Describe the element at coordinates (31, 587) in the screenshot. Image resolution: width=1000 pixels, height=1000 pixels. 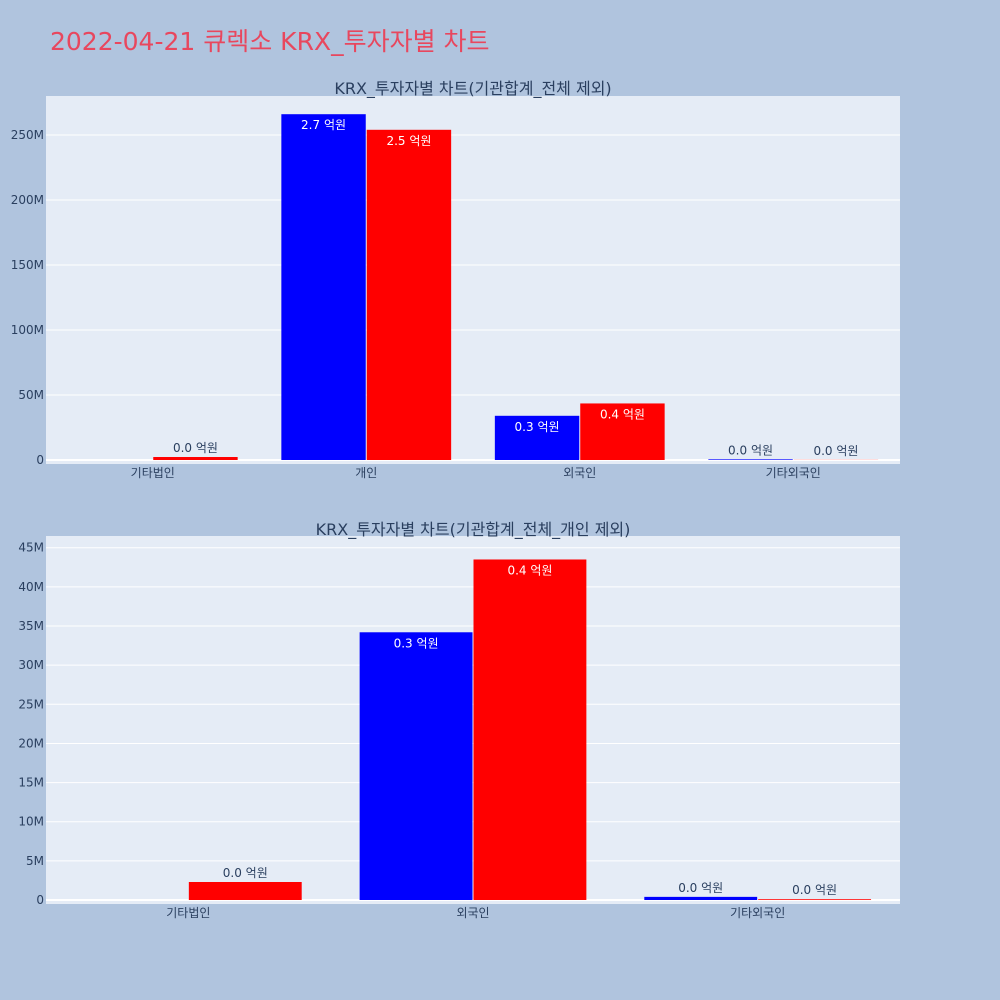
I see `y-tick-label: 40M` at that location.